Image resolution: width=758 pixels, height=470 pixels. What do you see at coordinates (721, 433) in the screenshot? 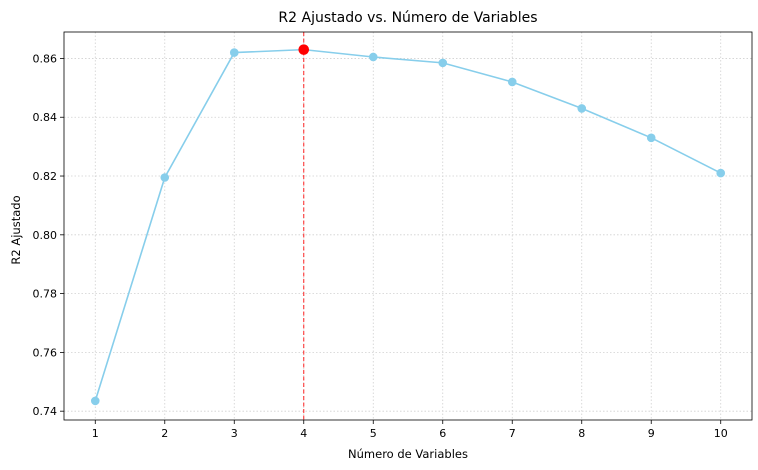
I see `x-tick-label: 10` at bounding box center [721, 433].